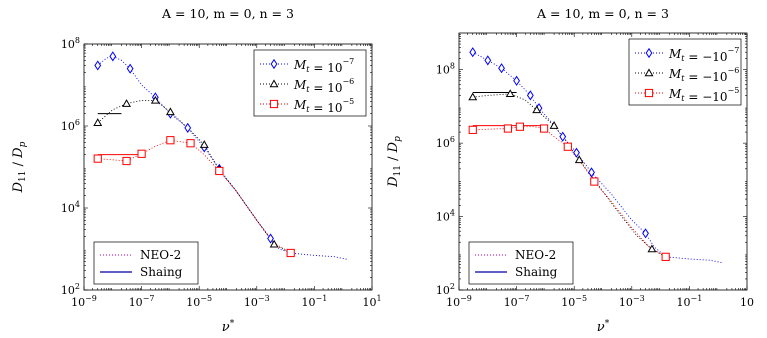  I want to click on legend-entry-label: Mt = −10−5, so click(703, 95).